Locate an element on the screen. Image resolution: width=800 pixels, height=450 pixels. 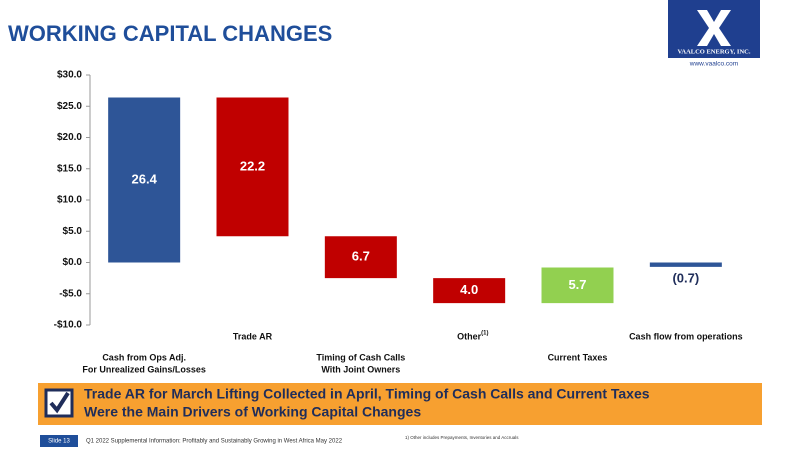
value-label: 4.0 is located at coordinates (469, 289).